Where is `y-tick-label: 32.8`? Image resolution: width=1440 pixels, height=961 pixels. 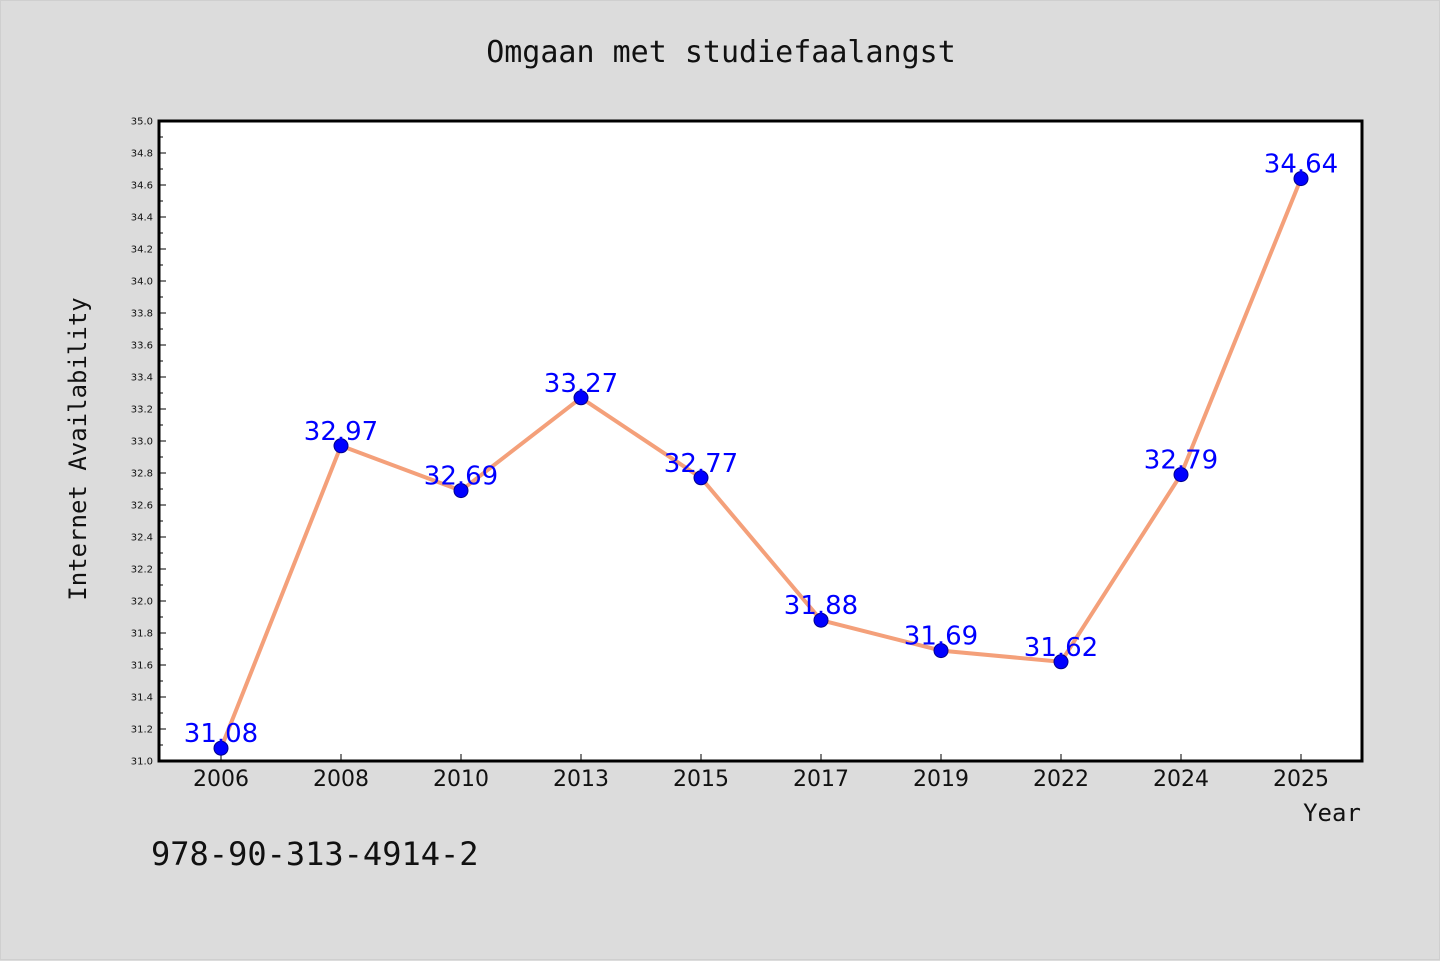
y-tick-label: 32.8 is located at coordinates (142, 474).